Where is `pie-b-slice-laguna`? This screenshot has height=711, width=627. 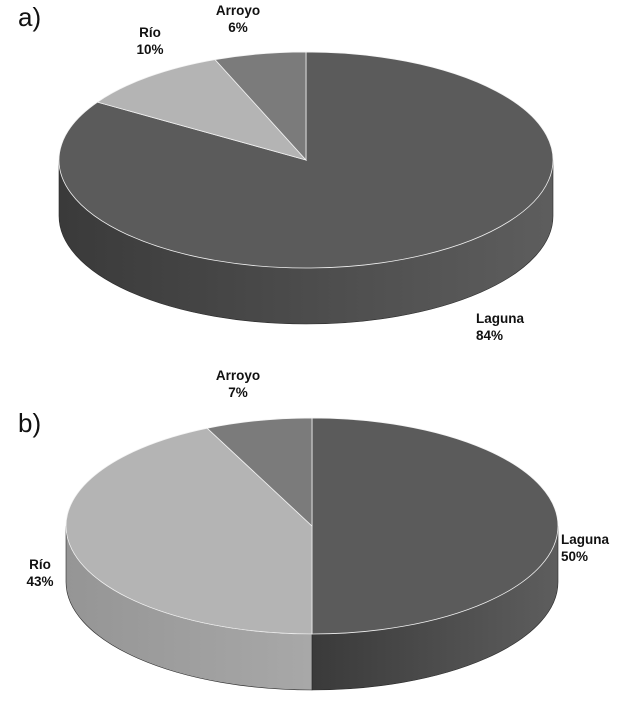 pie-b-slice-laguna is located at coordinates (435, 526).